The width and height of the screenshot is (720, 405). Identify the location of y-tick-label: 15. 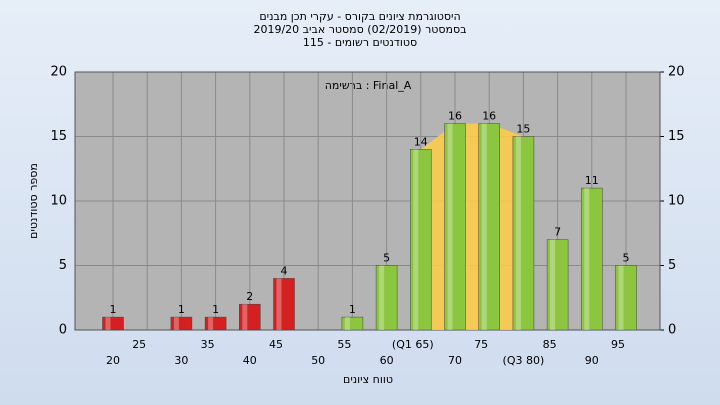
(58, 136).